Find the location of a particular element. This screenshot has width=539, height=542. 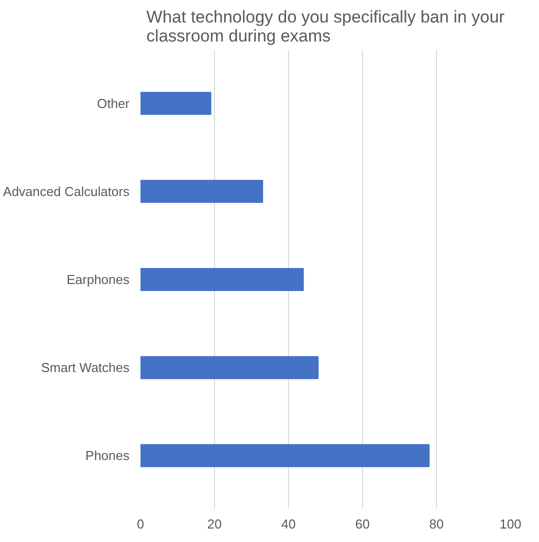

y-tick-label: Earphones is located at coordinates (98, 279).